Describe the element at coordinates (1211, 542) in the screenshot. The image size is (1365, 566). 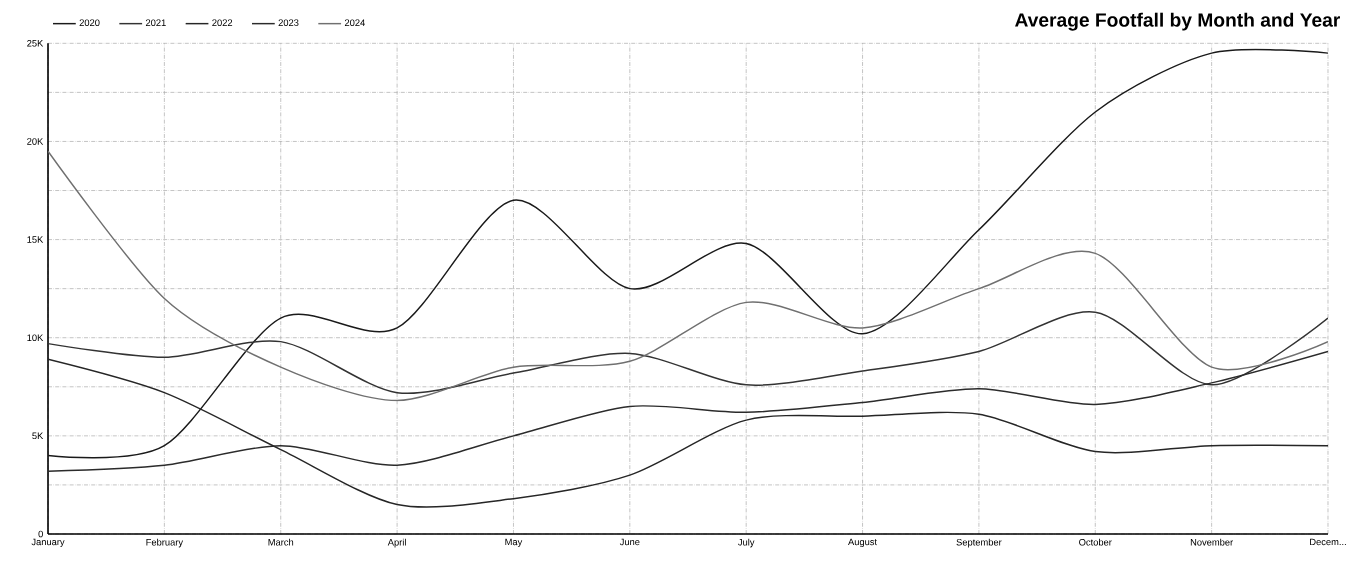
I see `x-tick-label: November` at that location.